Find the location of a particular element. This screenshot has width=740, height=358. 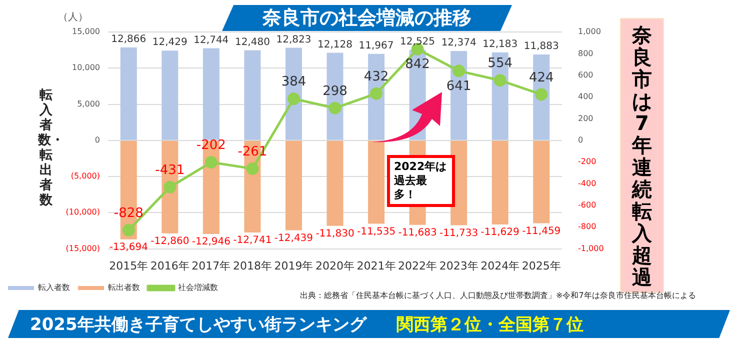

data-label: 554 is located at coordinates (500, 64).